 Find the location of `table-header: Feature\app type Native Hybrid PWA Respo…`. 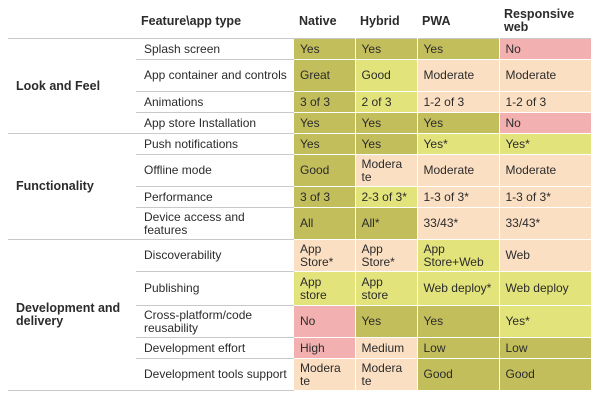

table-header: Feature\app type Native Hybrid PWA Respo… is located at coordinates (299, 21).